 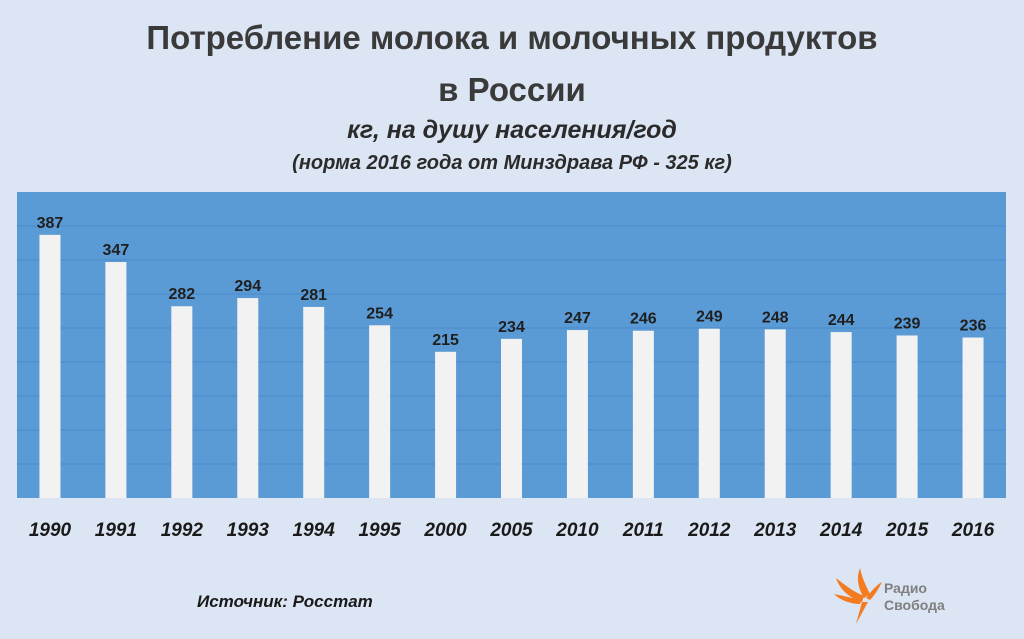 What do you see at coordinates (379, 530) in the screenshot?
I see `x-tick-1995: 1995` at bounding box center [379, 530].